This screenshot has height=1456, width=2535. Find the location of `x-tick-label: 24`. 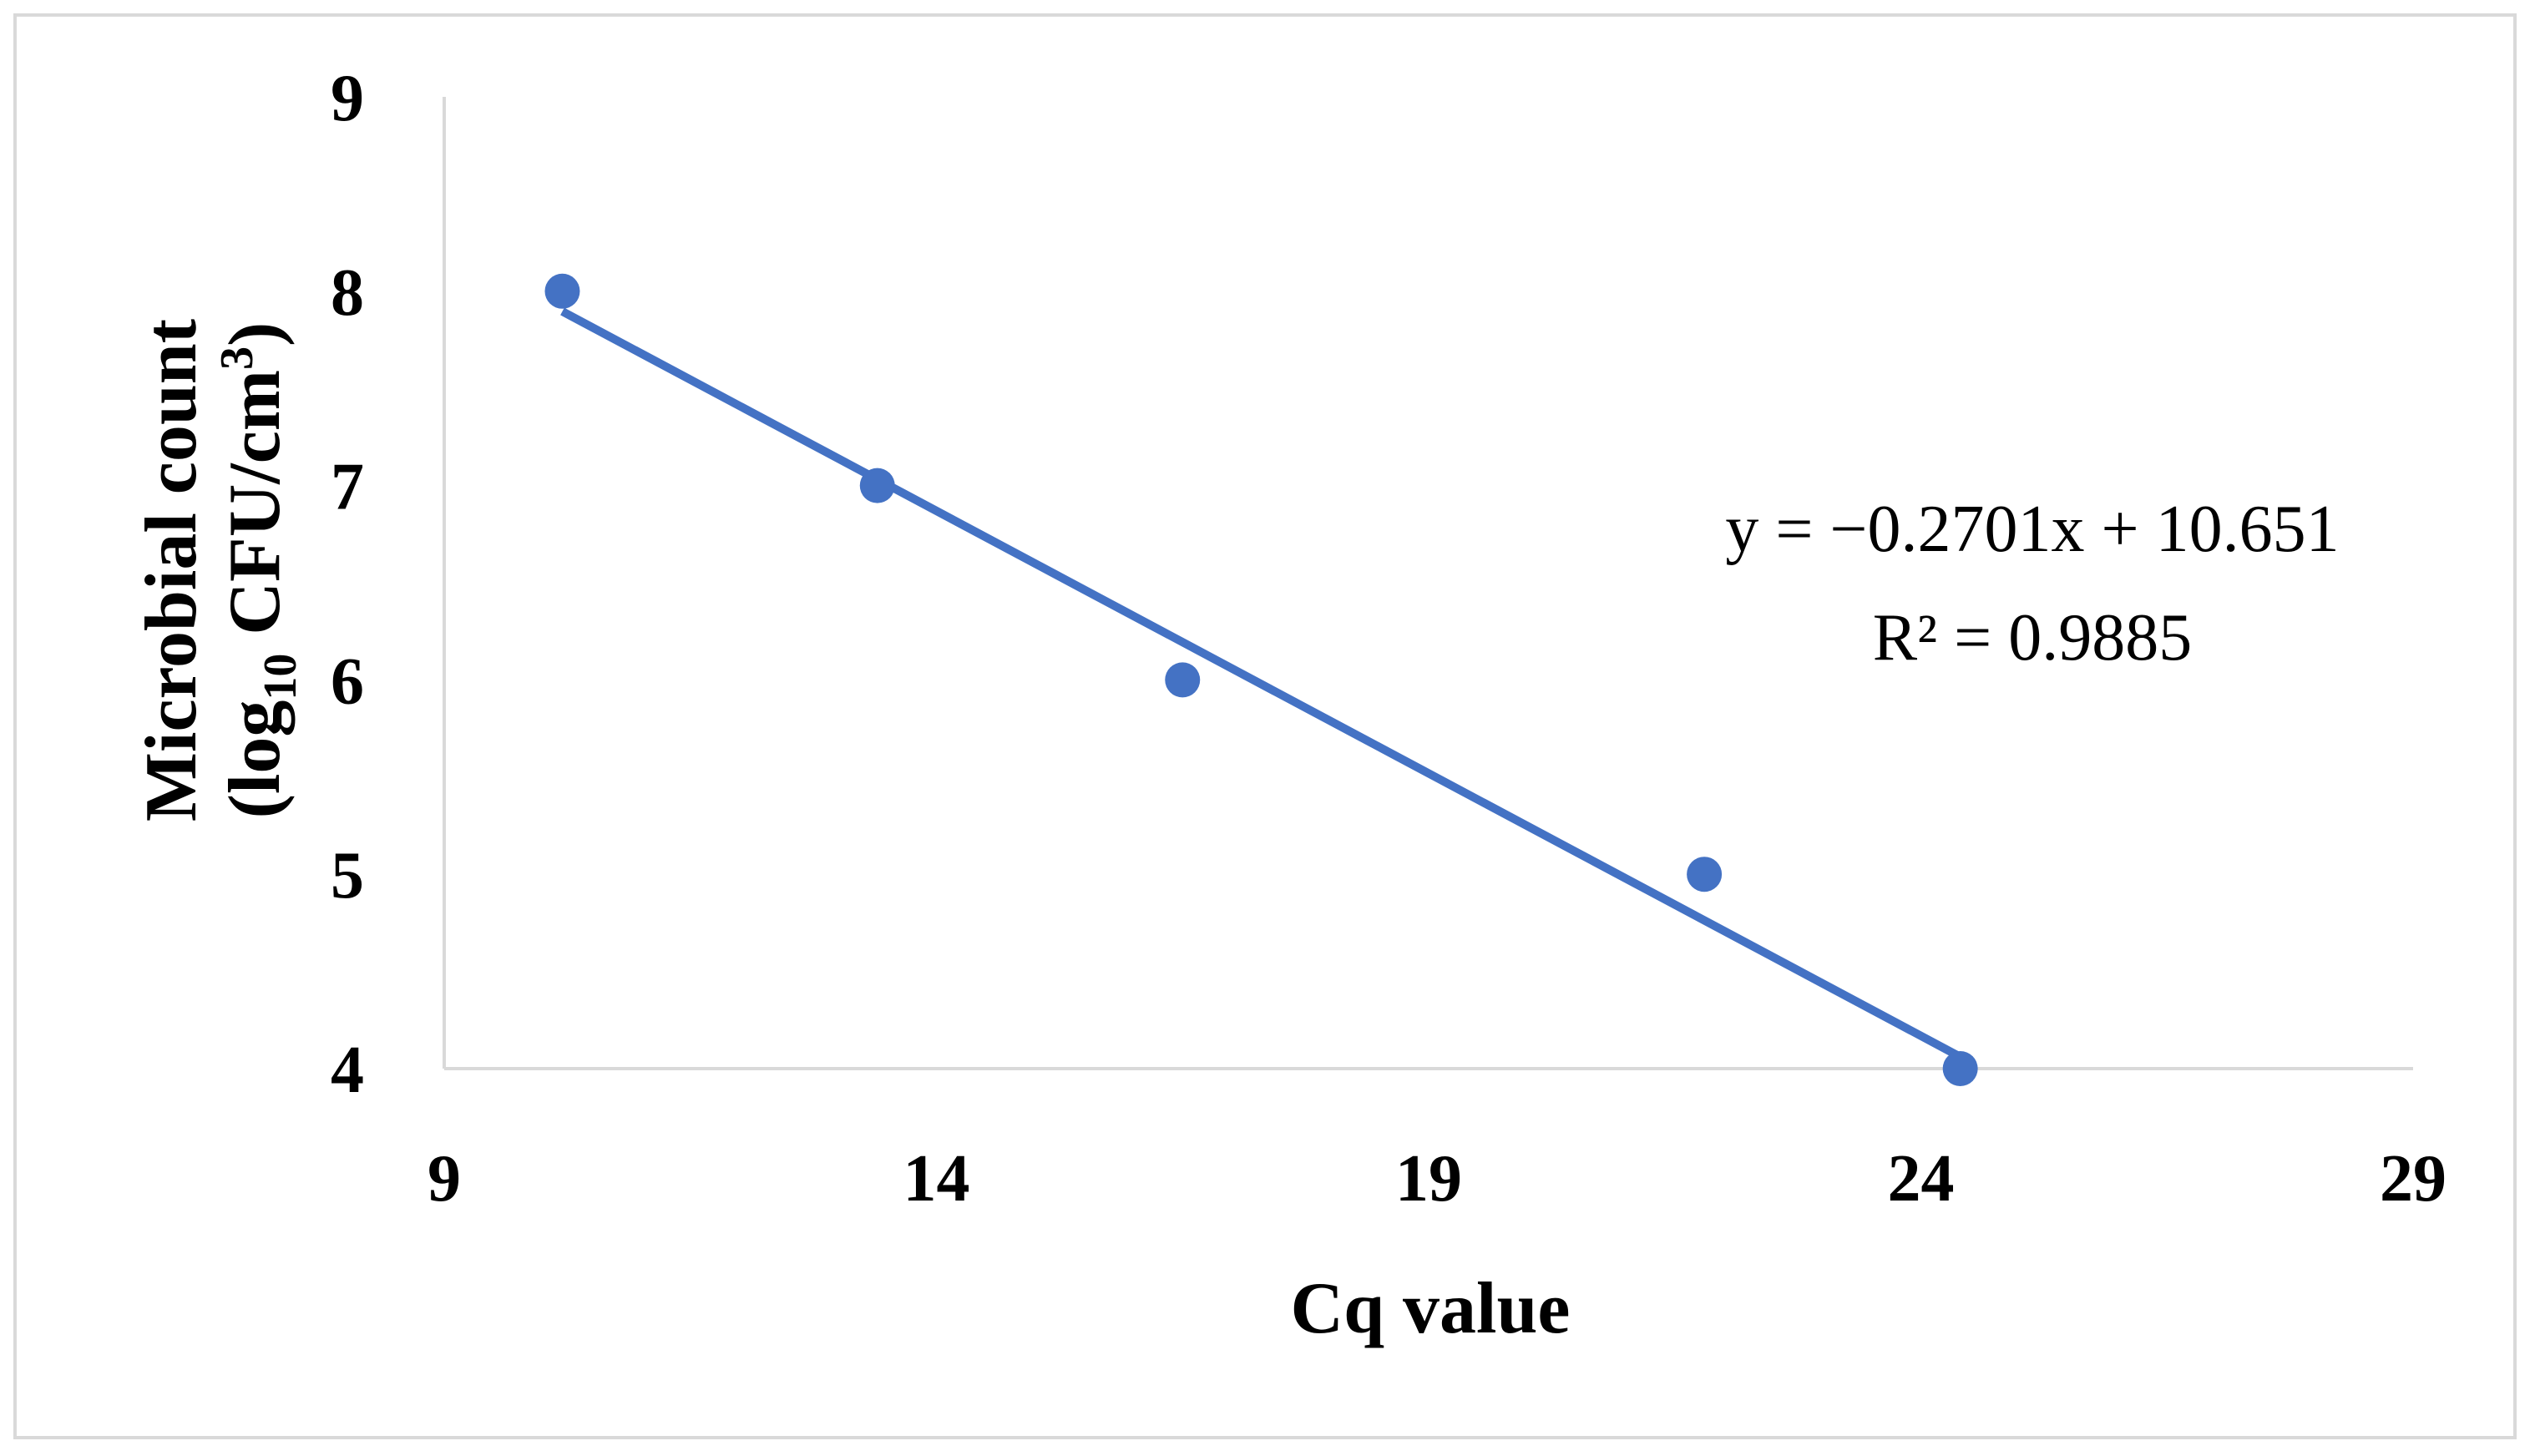

x-tick-label: 24 is located at coordinates (1921, 1179).